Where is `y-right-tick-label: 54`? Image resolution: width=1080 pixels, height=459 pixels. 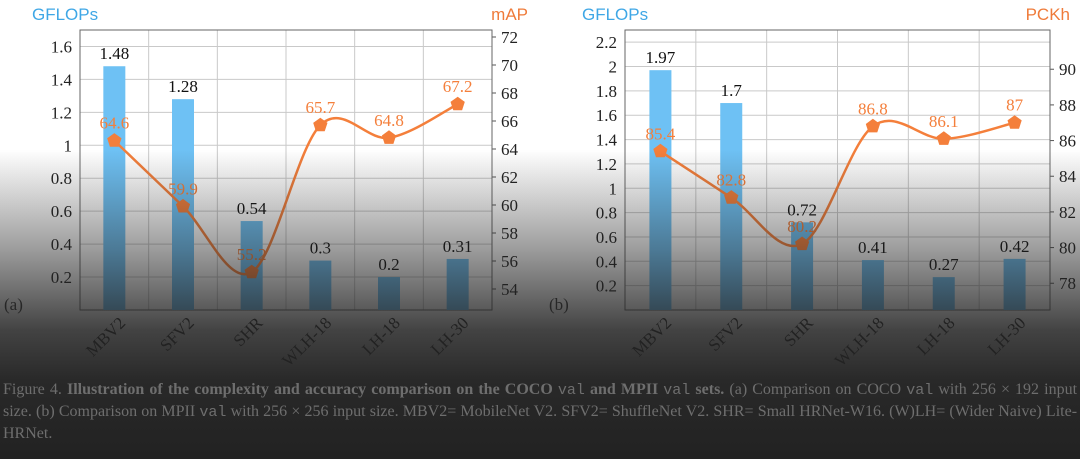
y-right-tick-label: 54 is located at coordinates (510, 289).